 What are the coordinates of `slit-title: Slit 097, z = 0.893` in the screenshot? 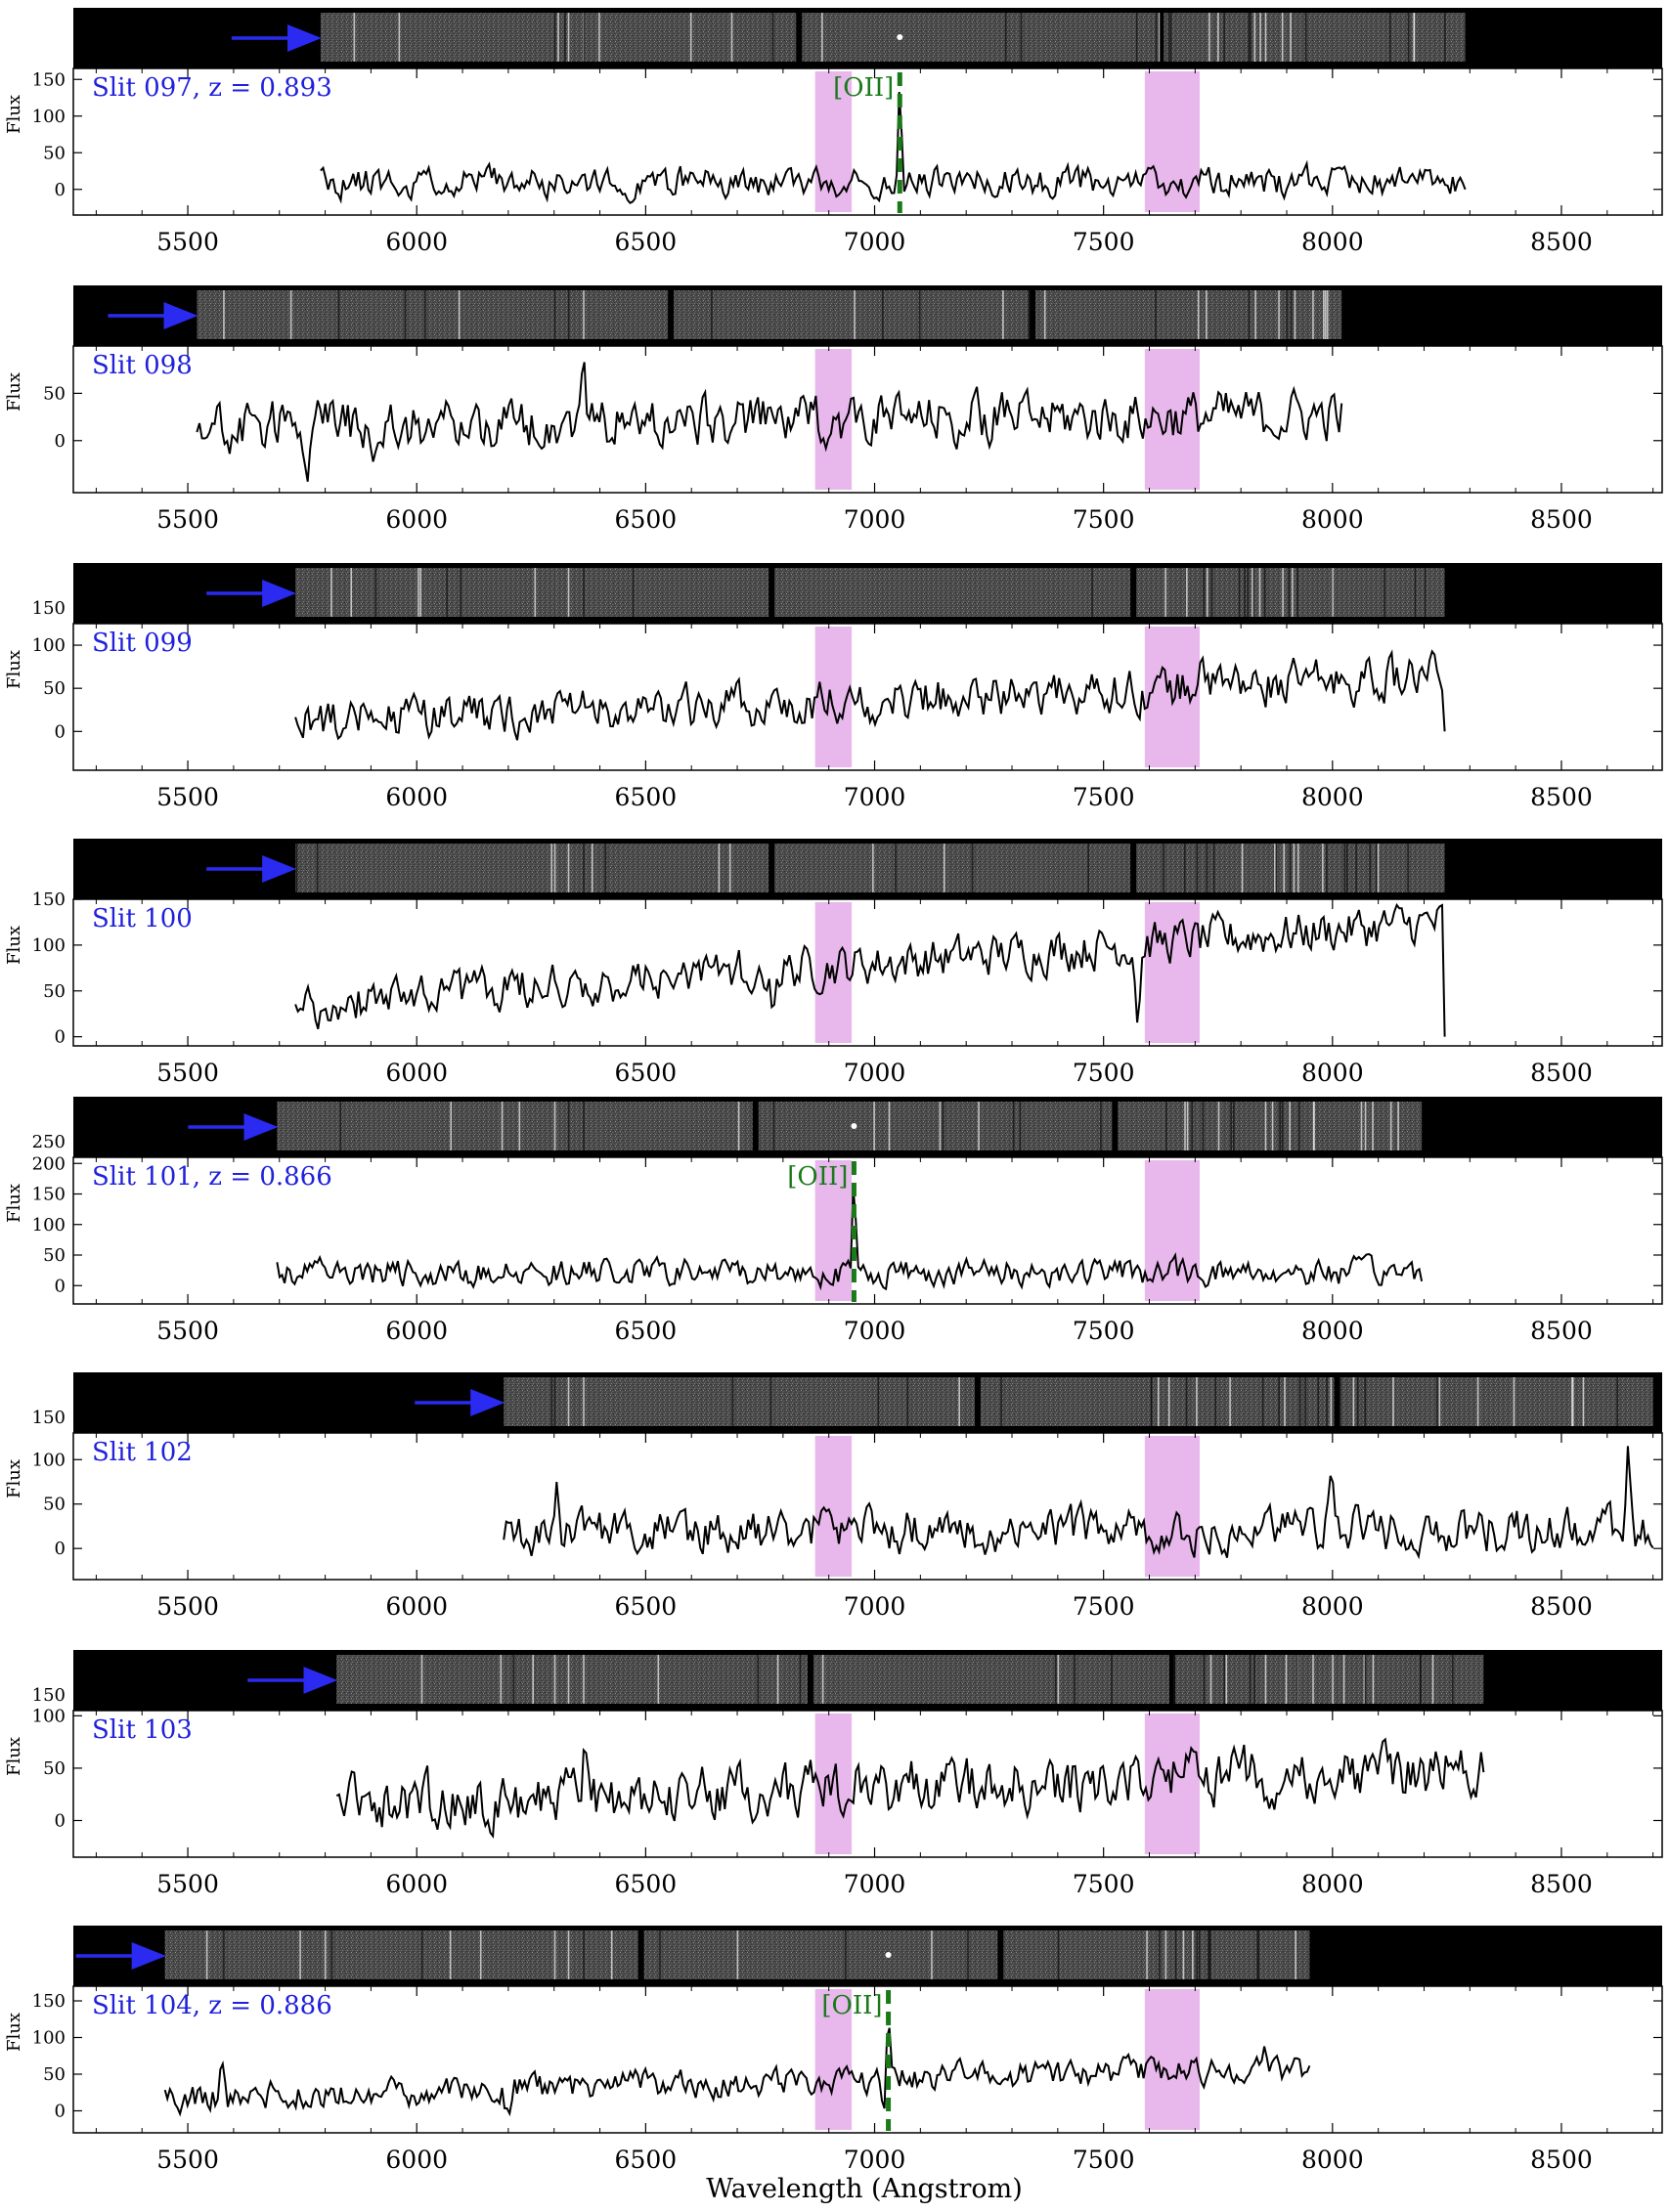 It's located at (212, 88).